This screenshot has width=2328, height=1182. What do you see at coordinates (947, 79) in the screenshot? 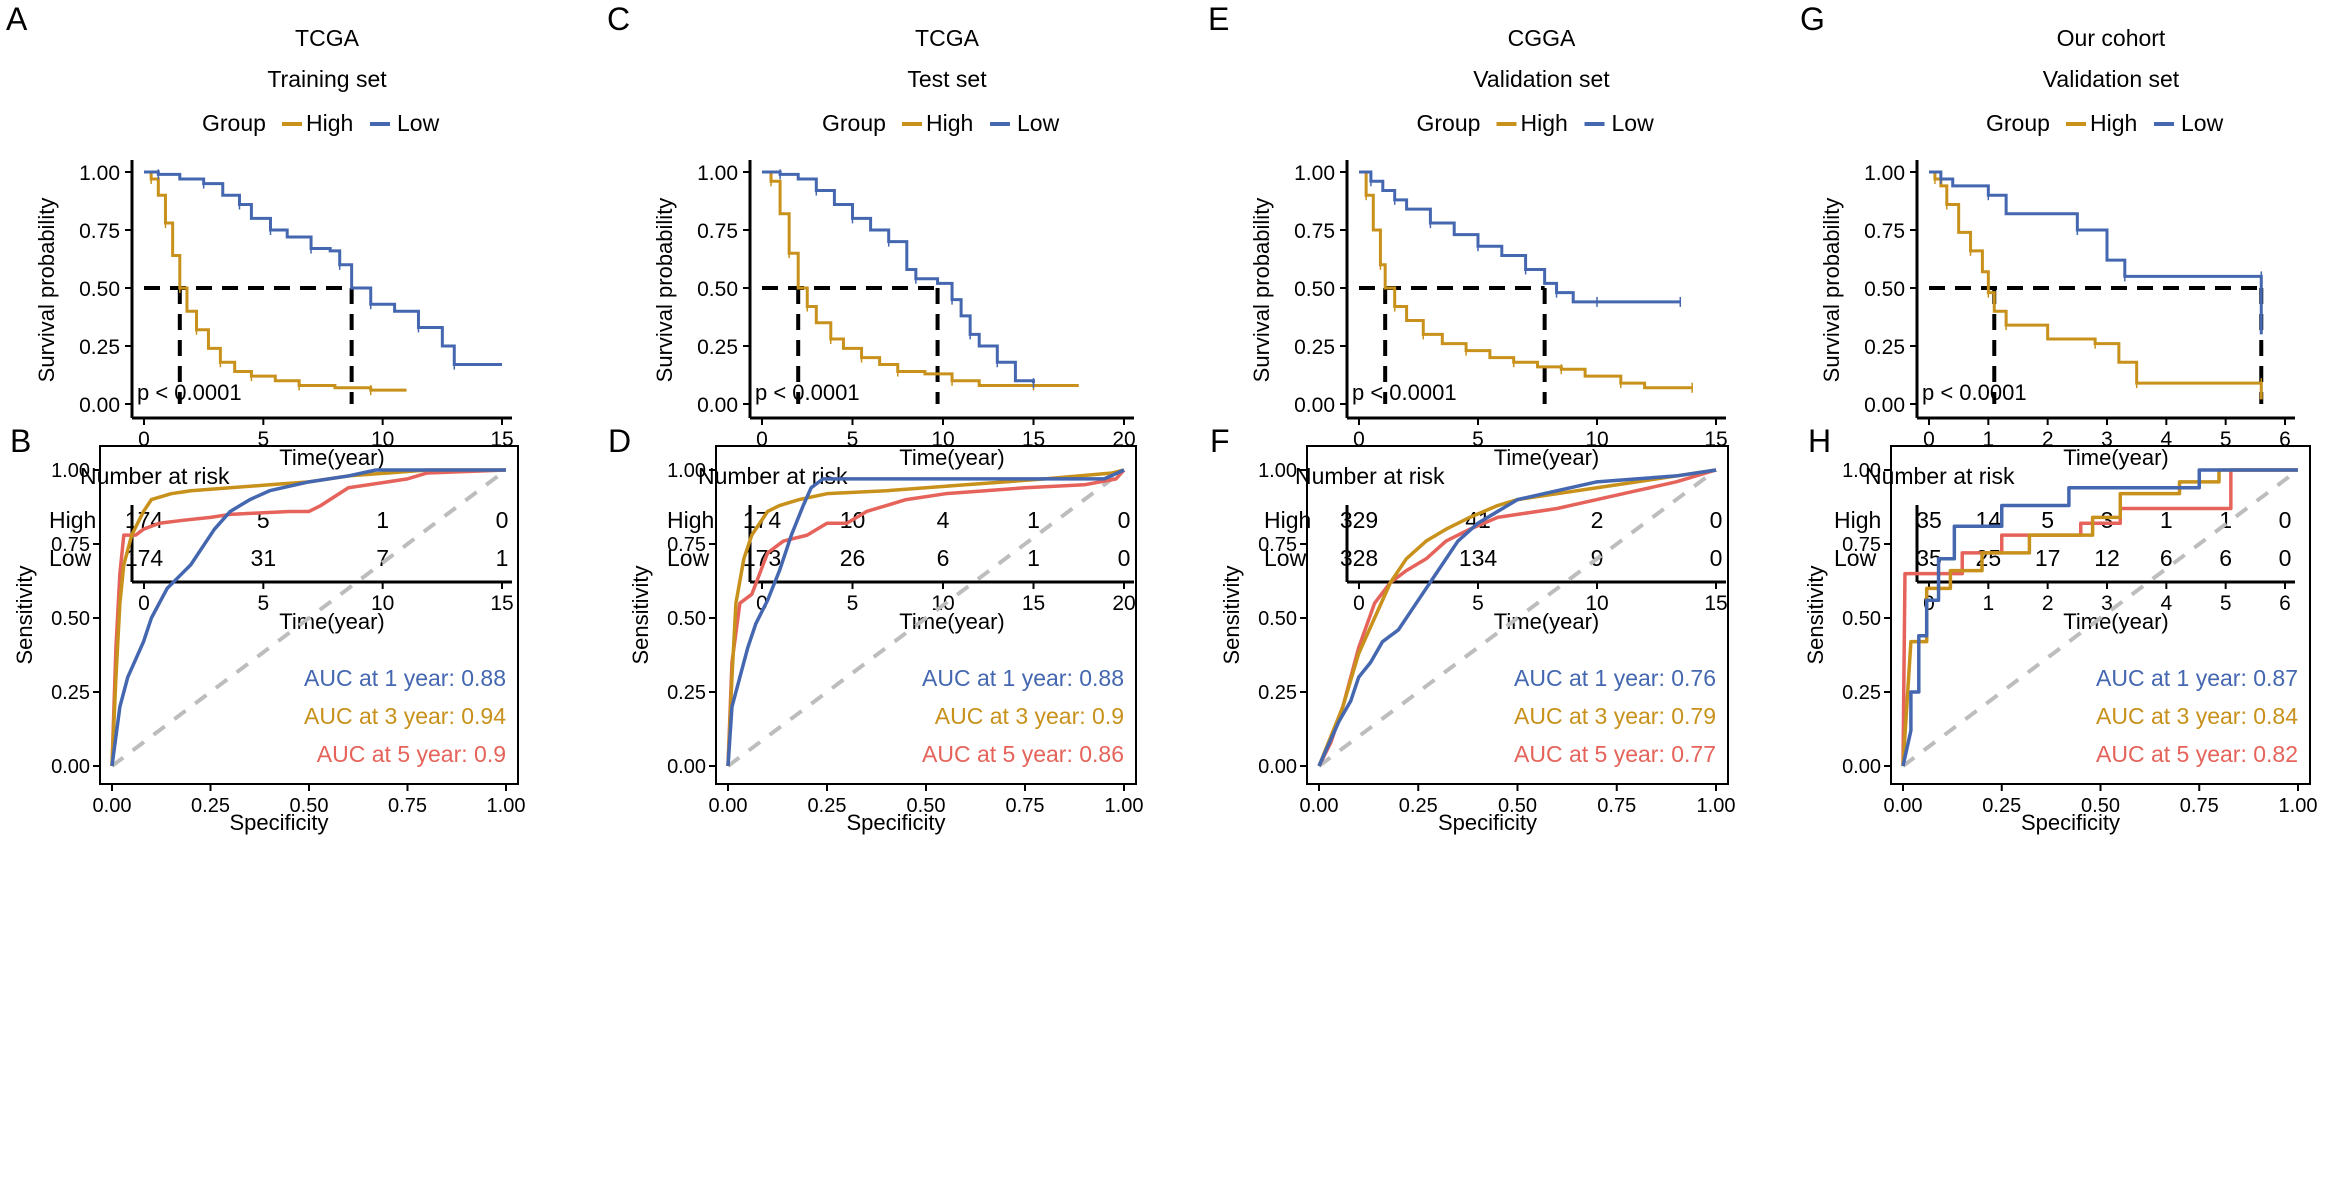
I see `km1-subtitle: Test set` at bounding box center [947, 79].